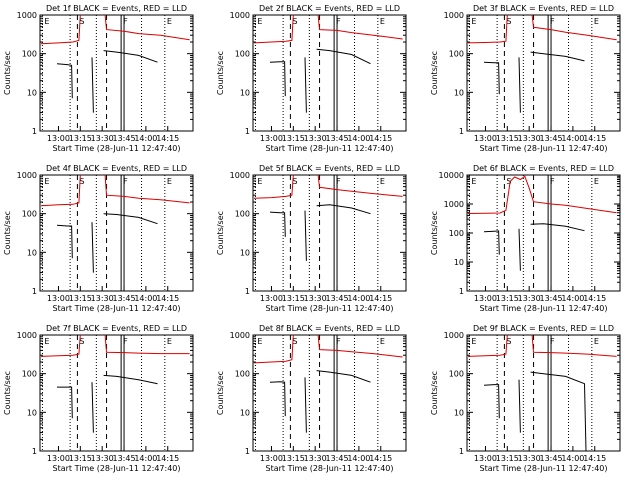 The height and width of the screenshot is (484, 640). Describe the element at coordinates (116, 8) in the screenshot. I see `plot-title: Det 1f BLACK = Events, RED = LLD` at that location.